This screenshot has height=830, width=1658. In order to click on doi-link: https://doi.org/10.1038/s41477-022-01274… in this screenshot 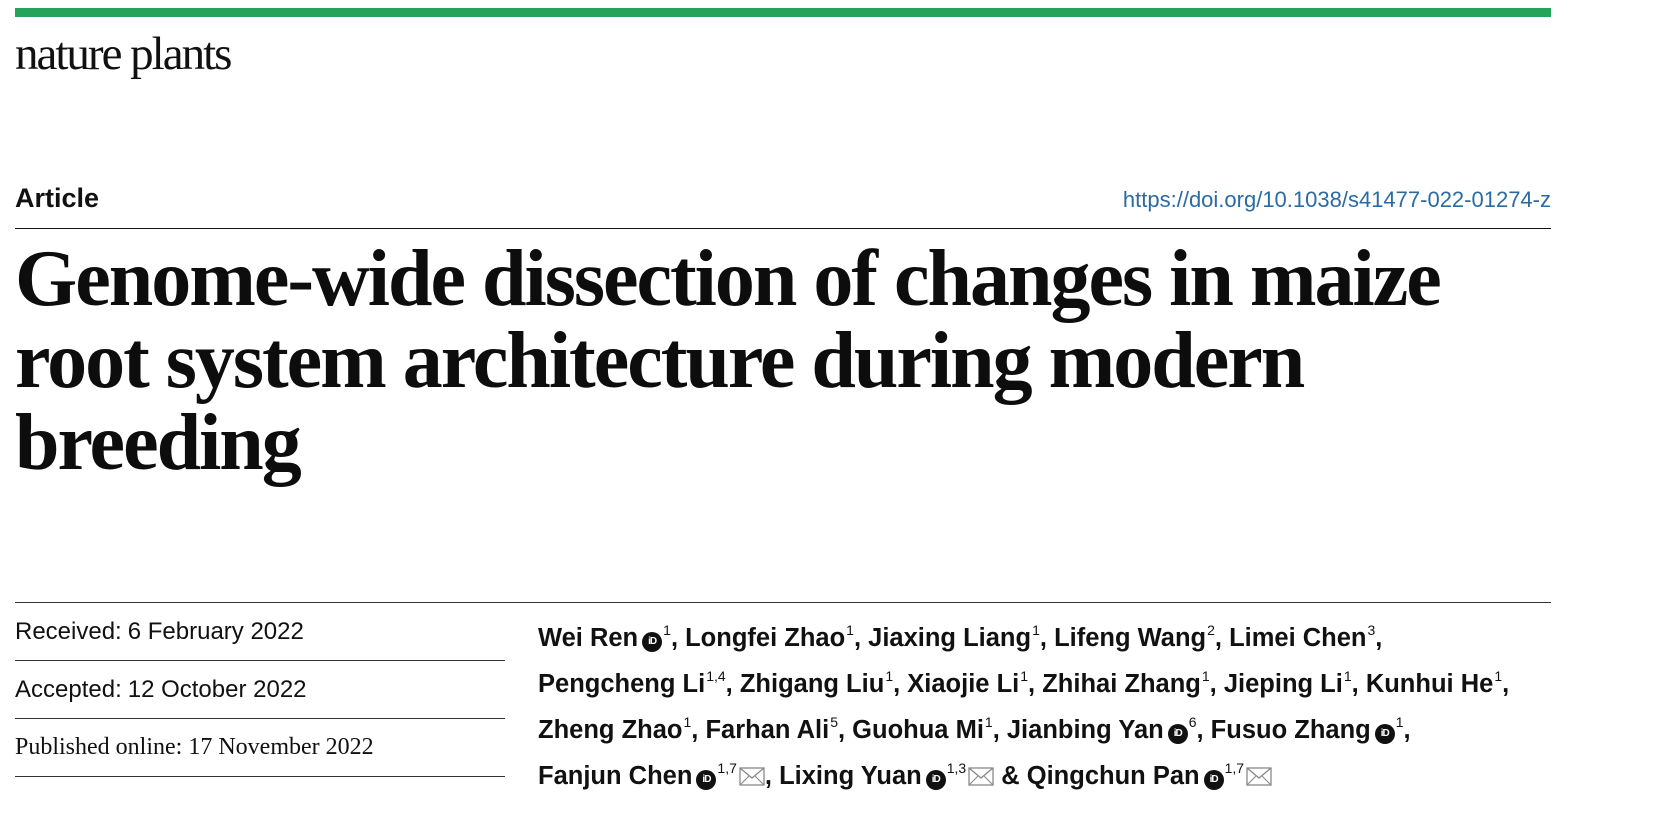, I will do `click(1336, 199)`.